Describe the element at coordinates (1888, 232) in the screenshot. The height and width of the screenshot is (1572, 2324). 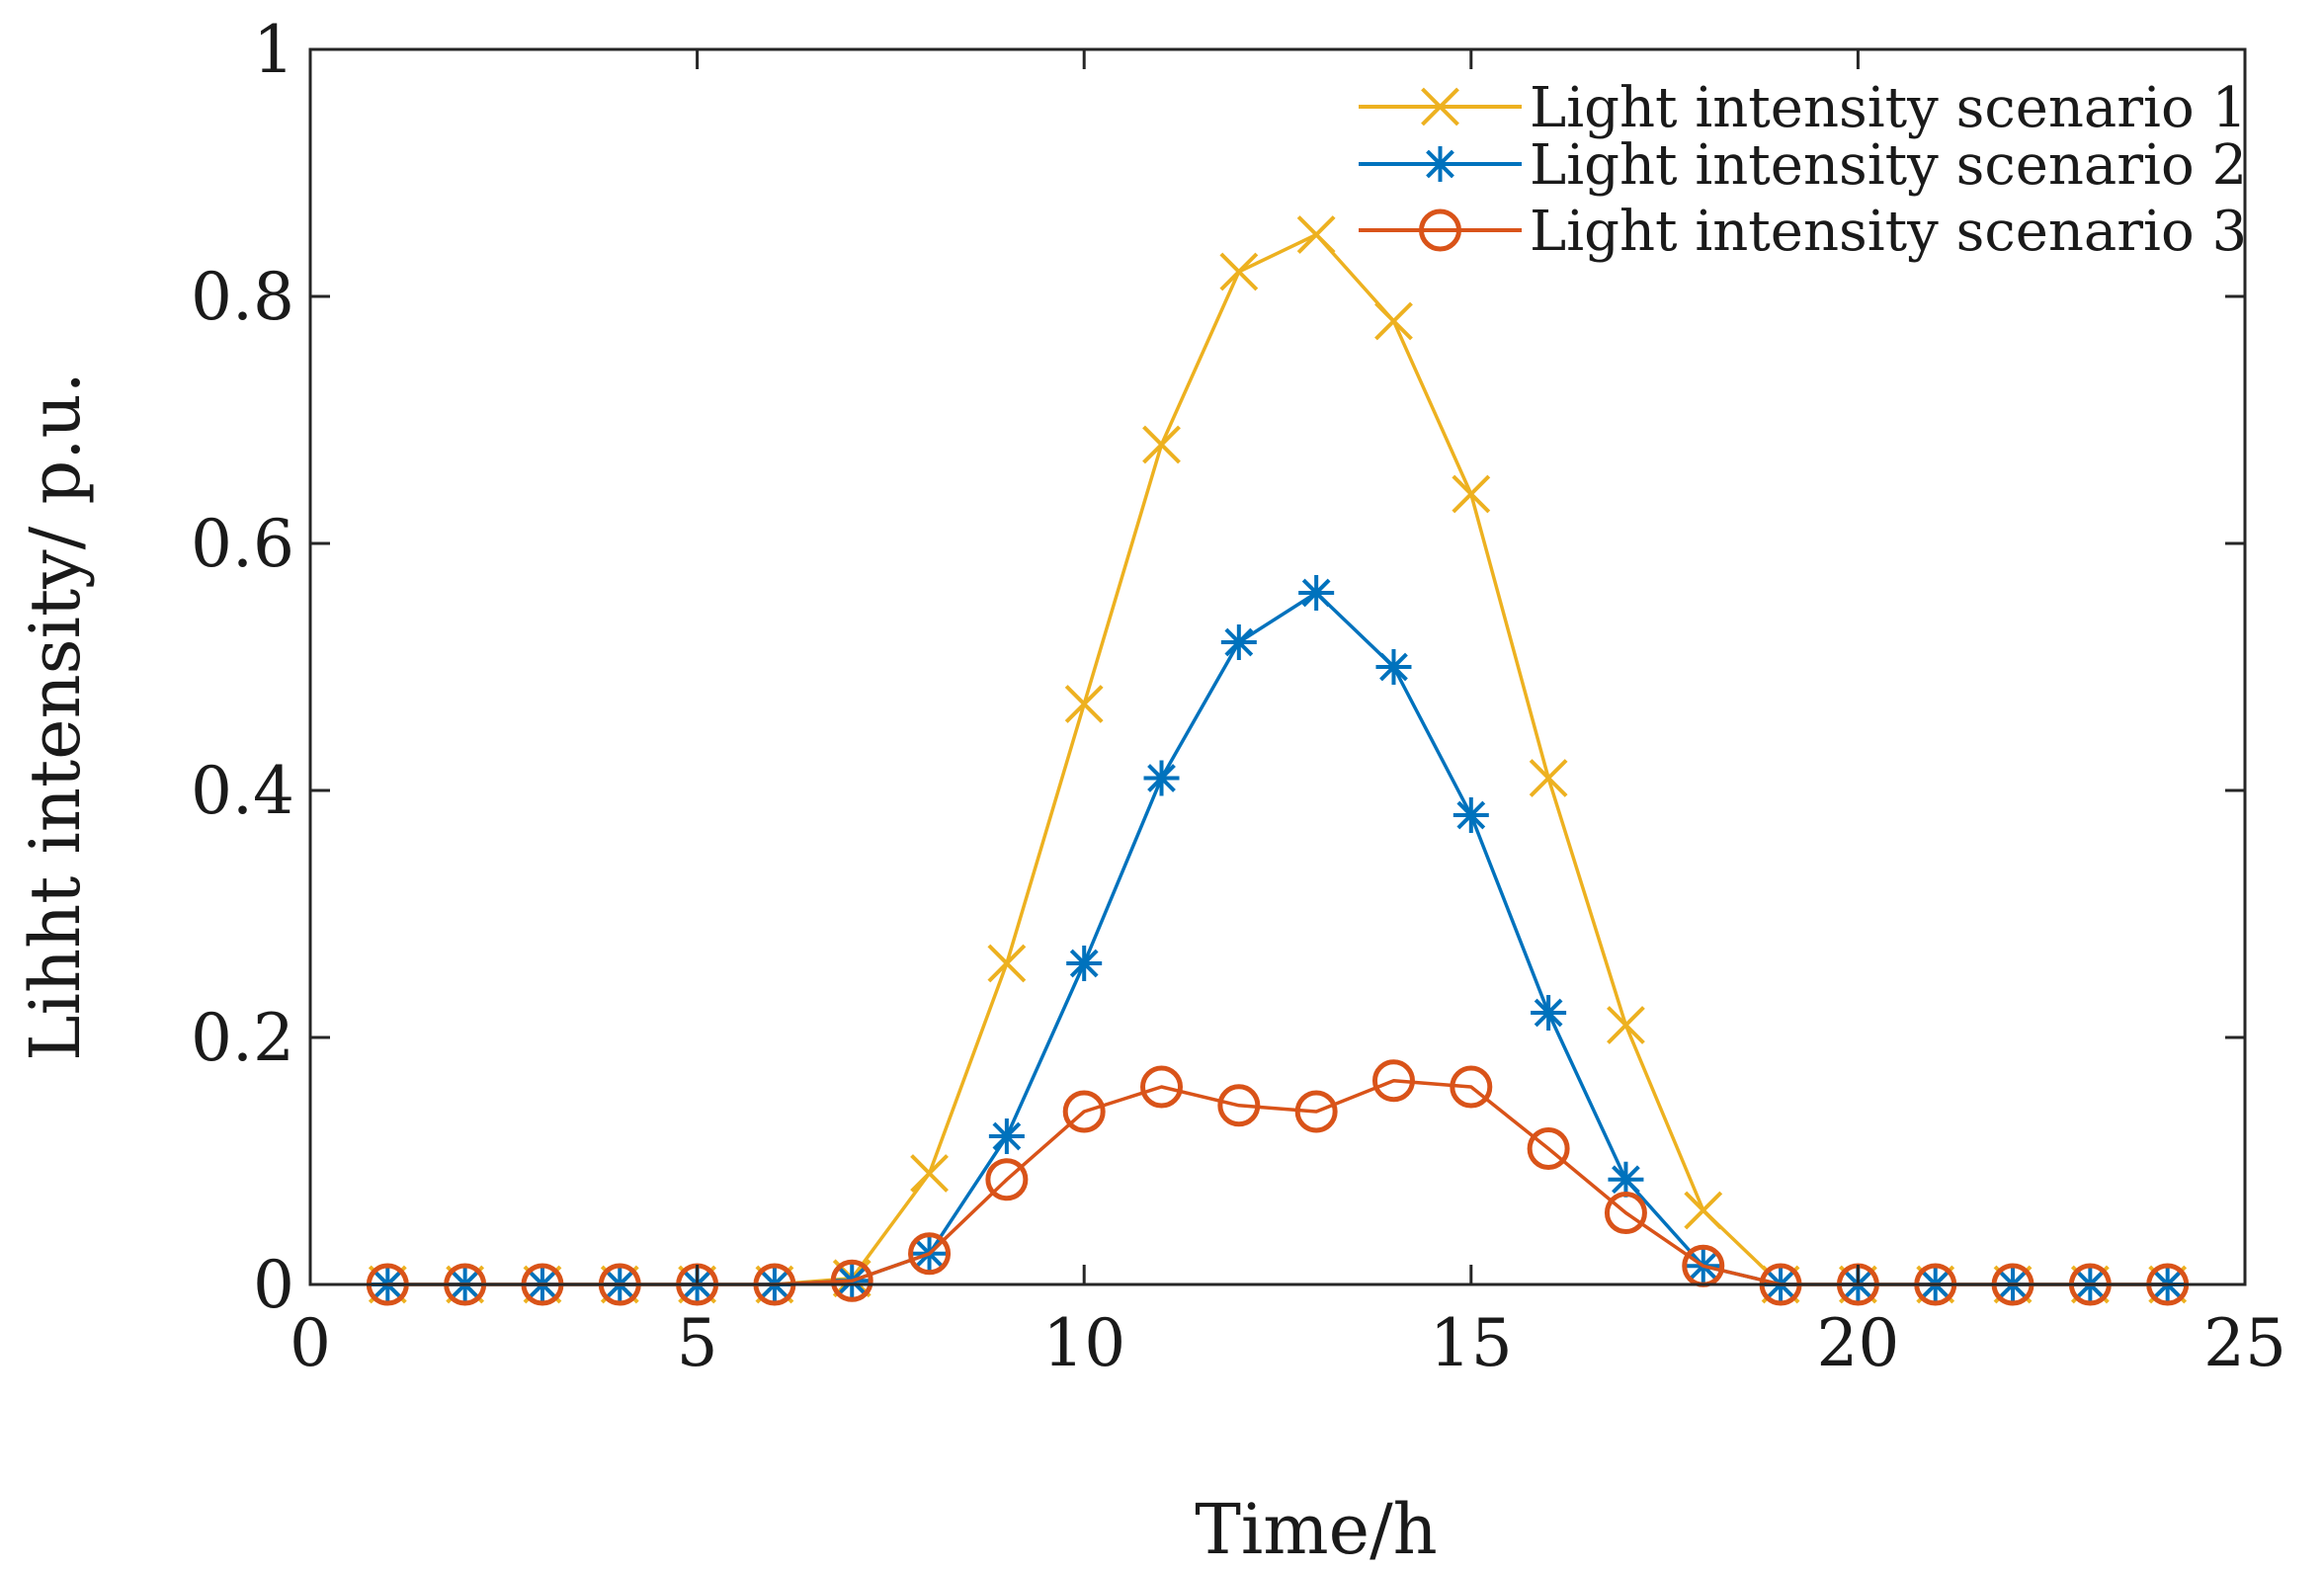
I see `legend-label: Light intensity scenario 3` at that location.